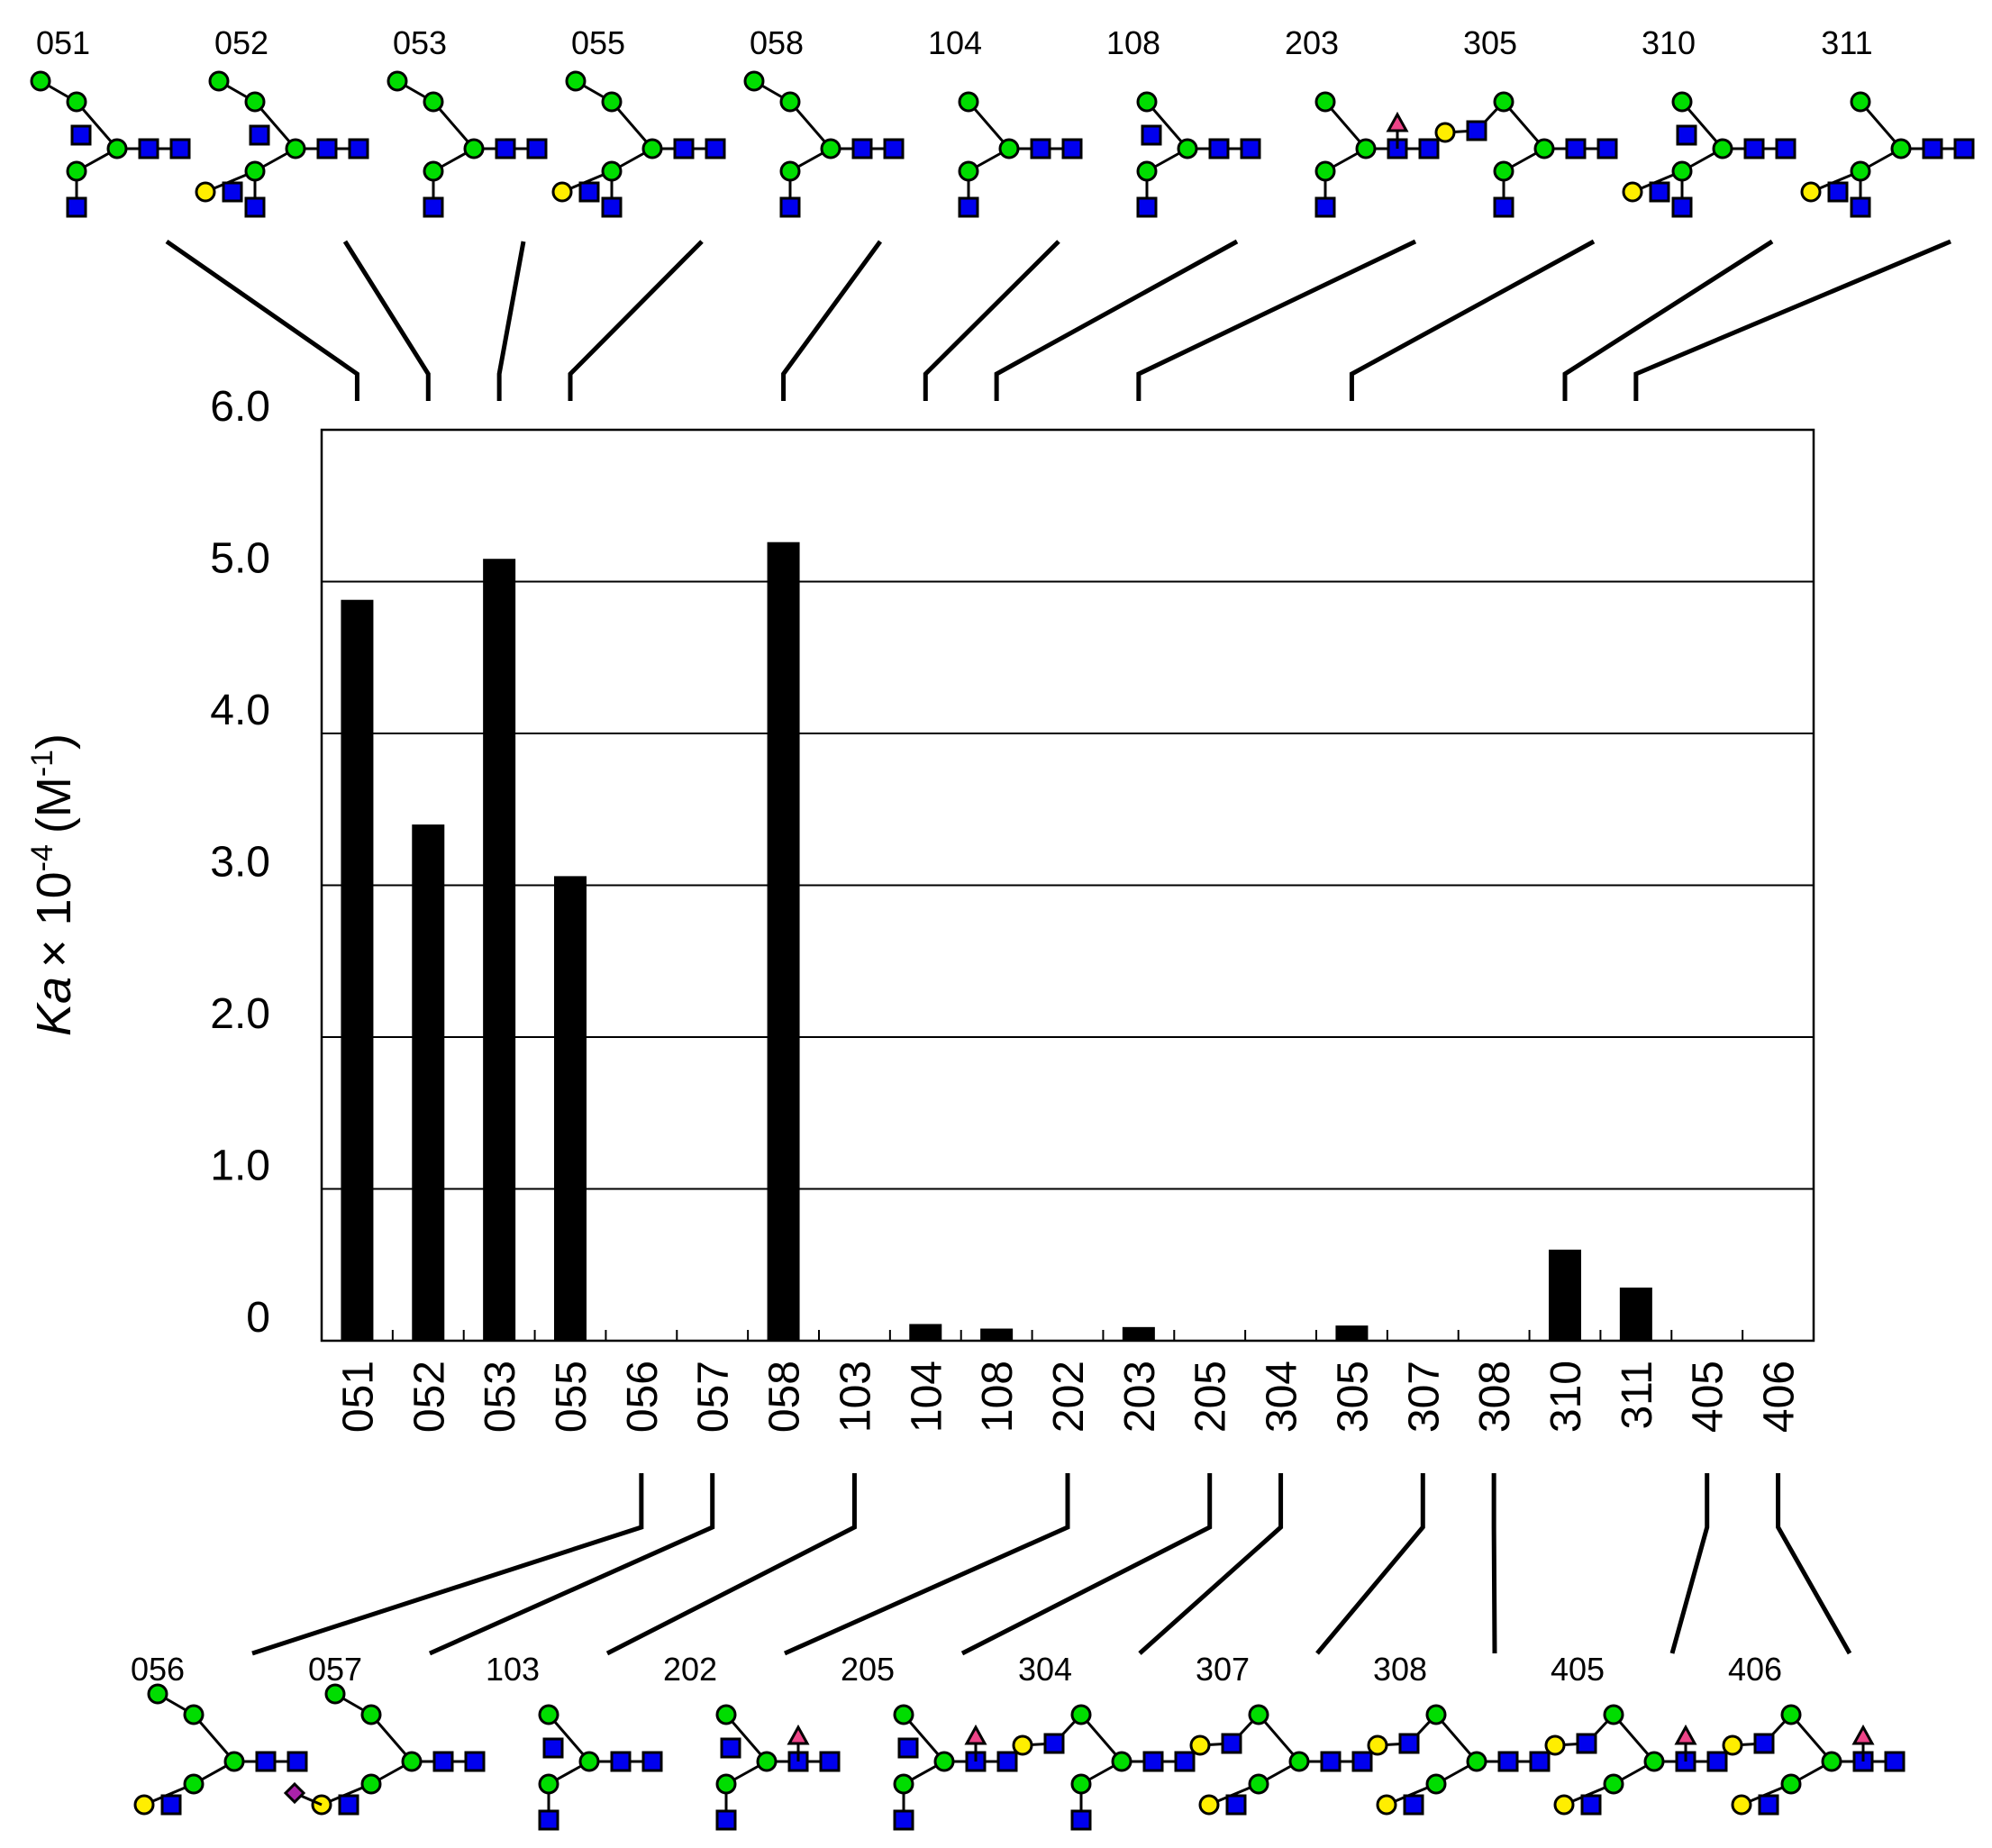 The image size is (1992, 1848). Describe the element at coordinates (54, 741) in the screenshot. I see `y-axis-label-close: )` at that location.